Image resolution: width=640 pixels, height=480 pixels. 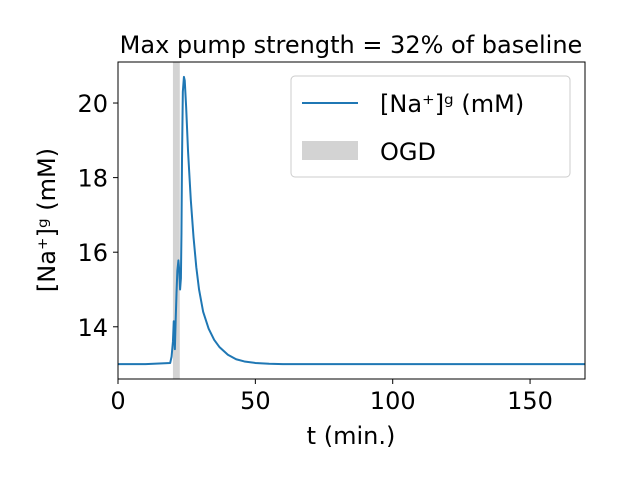 I want to click on legend-box, so click(x=430, y=126).